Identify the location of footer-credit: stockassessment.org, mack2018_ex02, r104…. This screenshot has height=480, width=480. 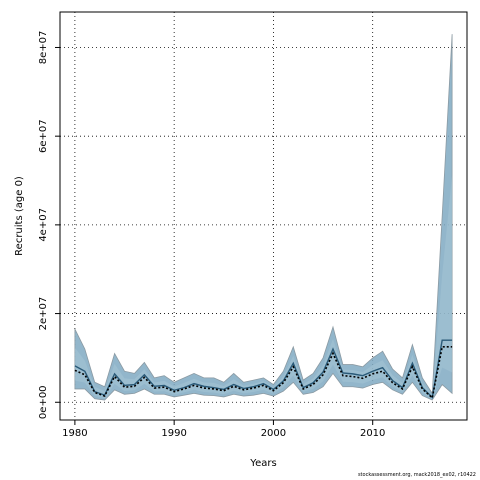
(416, 475).